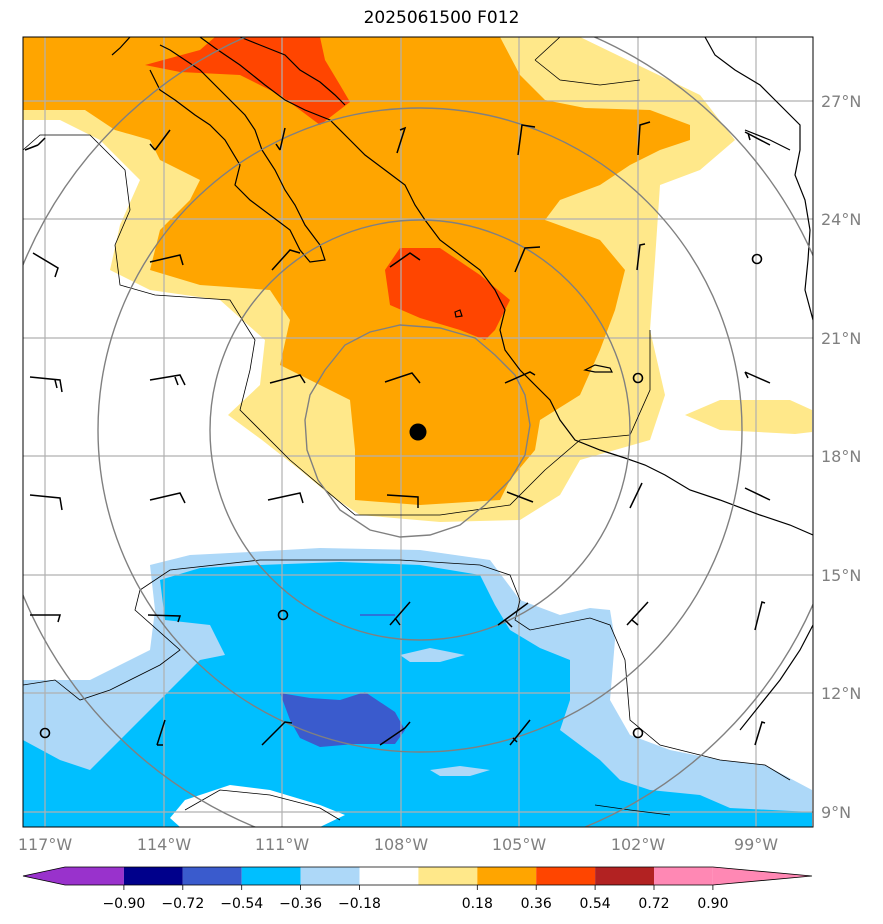  I want to click on chart-title: 2025061500 F012, so click(441, 18).